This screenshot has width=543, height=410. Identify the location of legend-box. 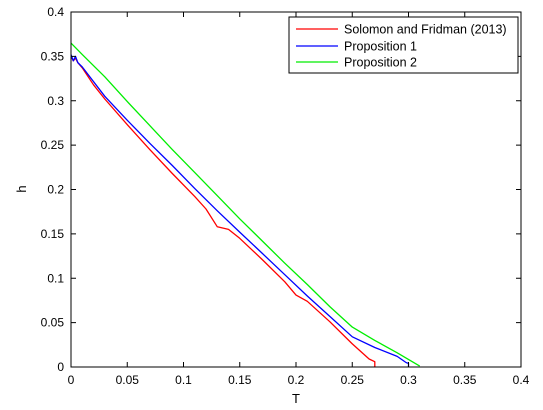
(403, 45).